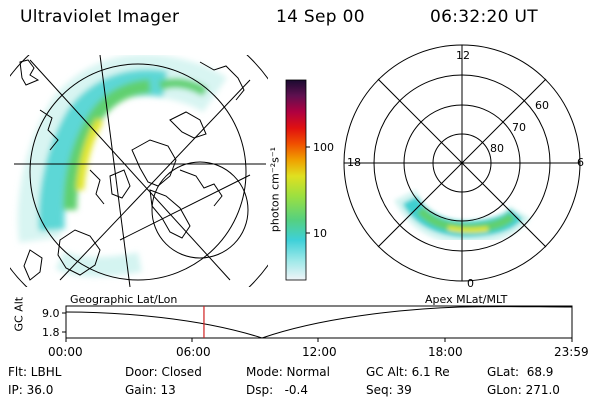  I want to click on time-label: 06:32:20 UT, so click(484, 17).